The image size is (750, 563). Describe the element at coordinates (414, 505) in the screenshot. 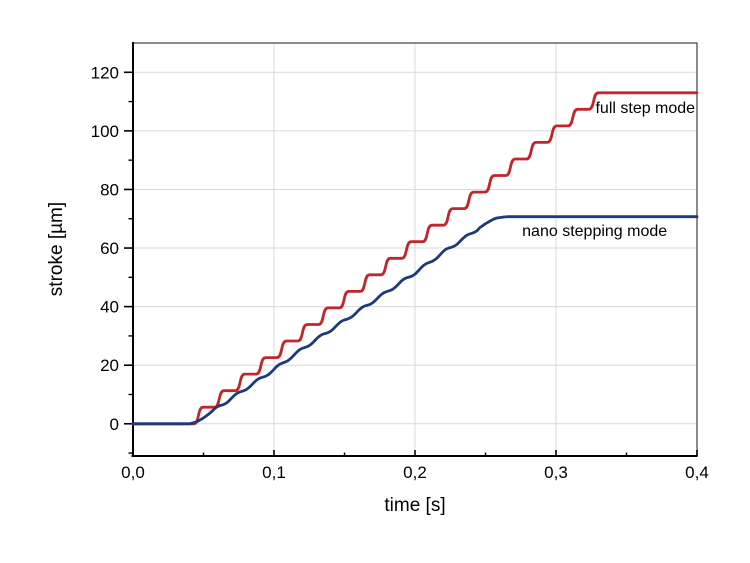

I see `x-axis-title: time [s]` at that location.